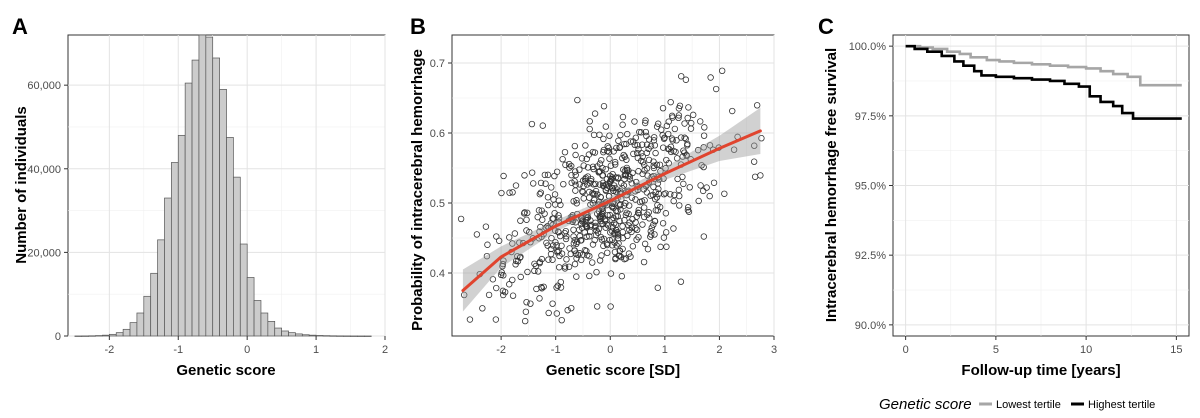 This screenshot has width=1200, height=418. Describe the element at coordinates (1043, 82) in the screenshot. I see `survival-line-highest-tertile` at that location.